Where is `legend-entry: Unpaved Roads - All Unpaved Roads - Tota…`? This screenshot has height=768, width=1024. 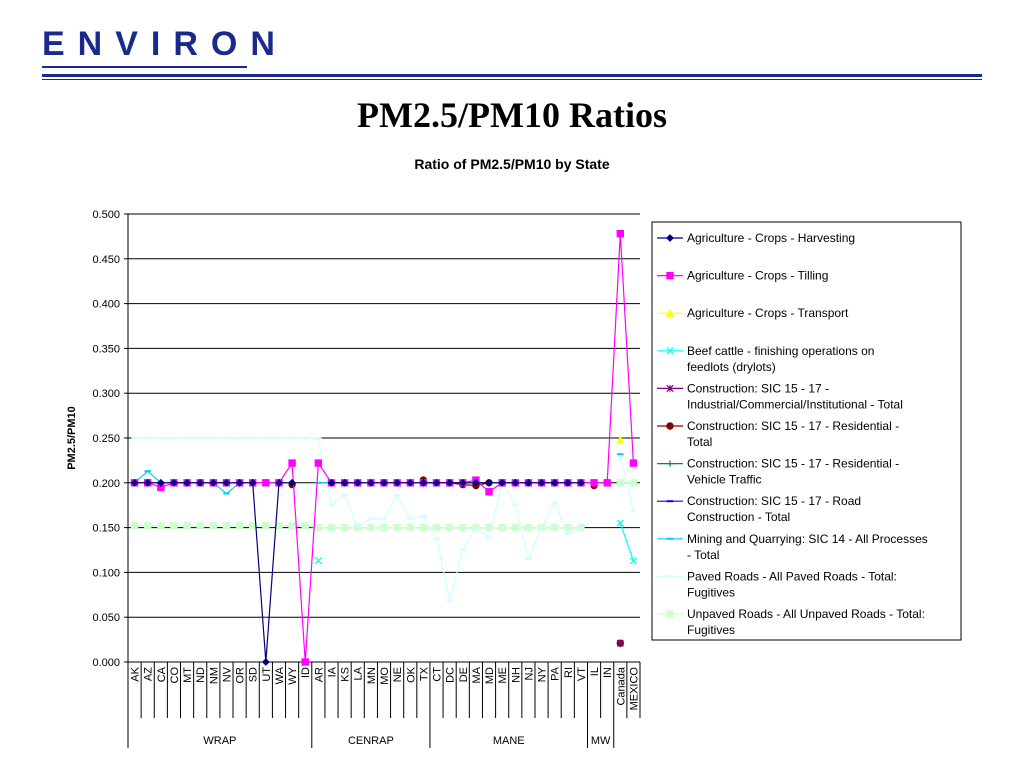 legend-entry: Unpaved Roads - All Unpaved Roads - Tota… is located at coordinates (806, 622).